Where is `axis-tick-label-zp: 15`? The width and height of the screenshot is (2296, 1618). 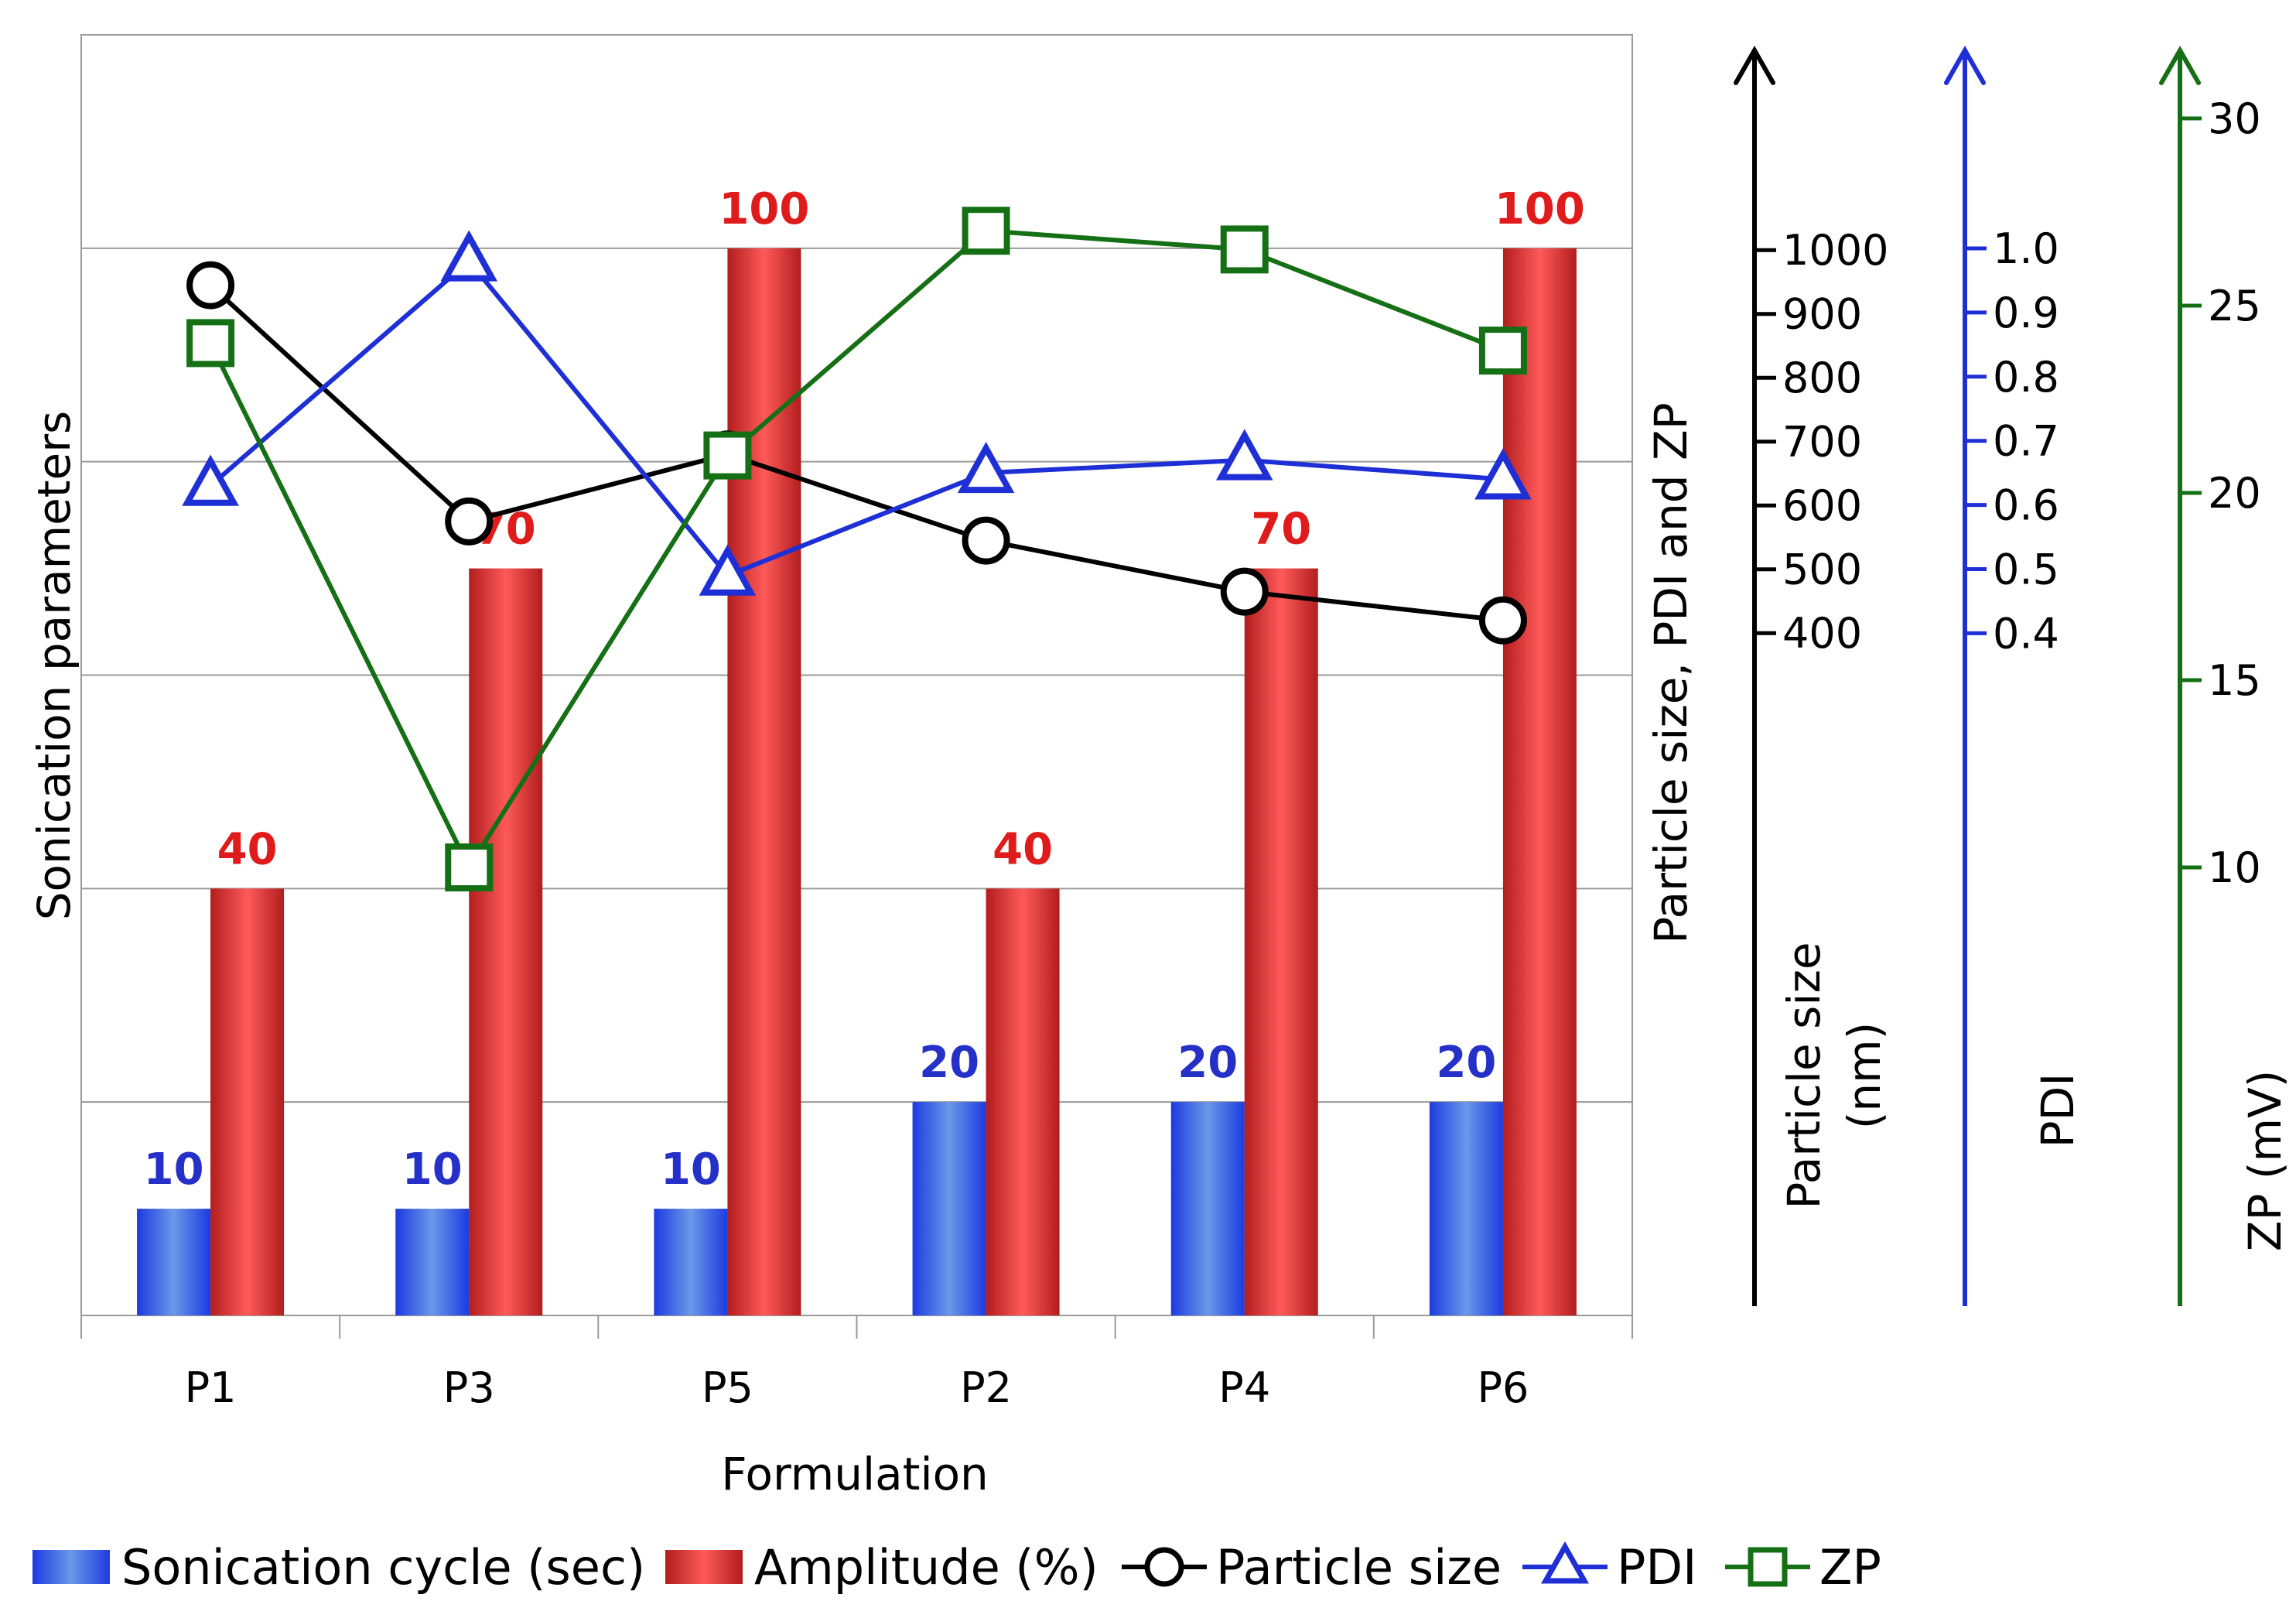
axis-tick-label-zp: 15 is located at coordinates (2234, 680).